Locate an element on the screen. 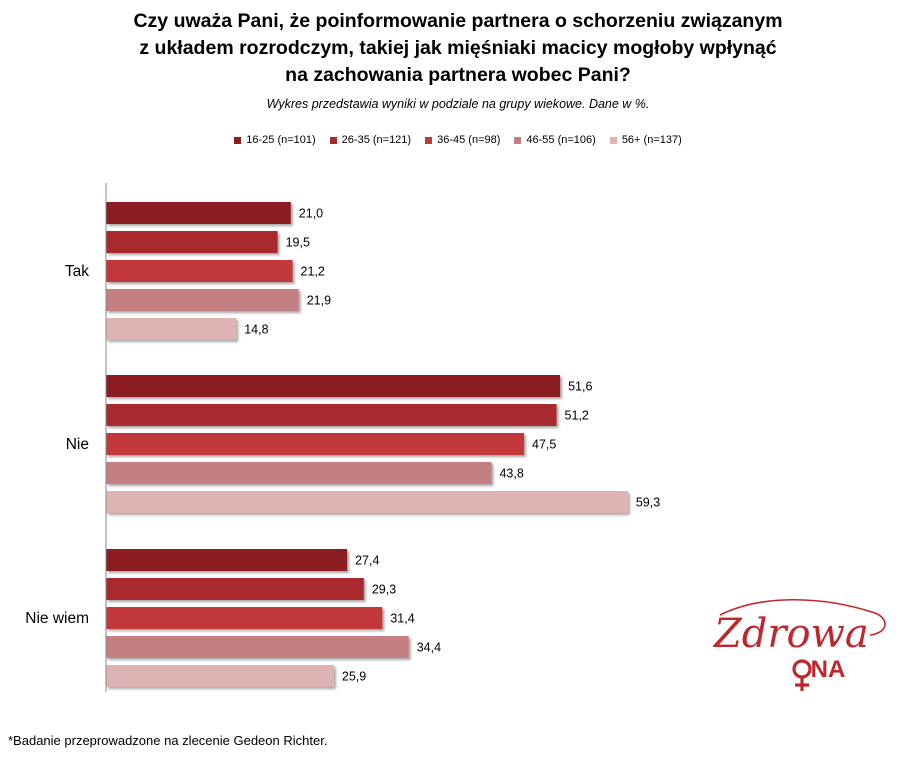  legend-item-46-55: 46-55 (n=106) is located at coordinates (555, 140).